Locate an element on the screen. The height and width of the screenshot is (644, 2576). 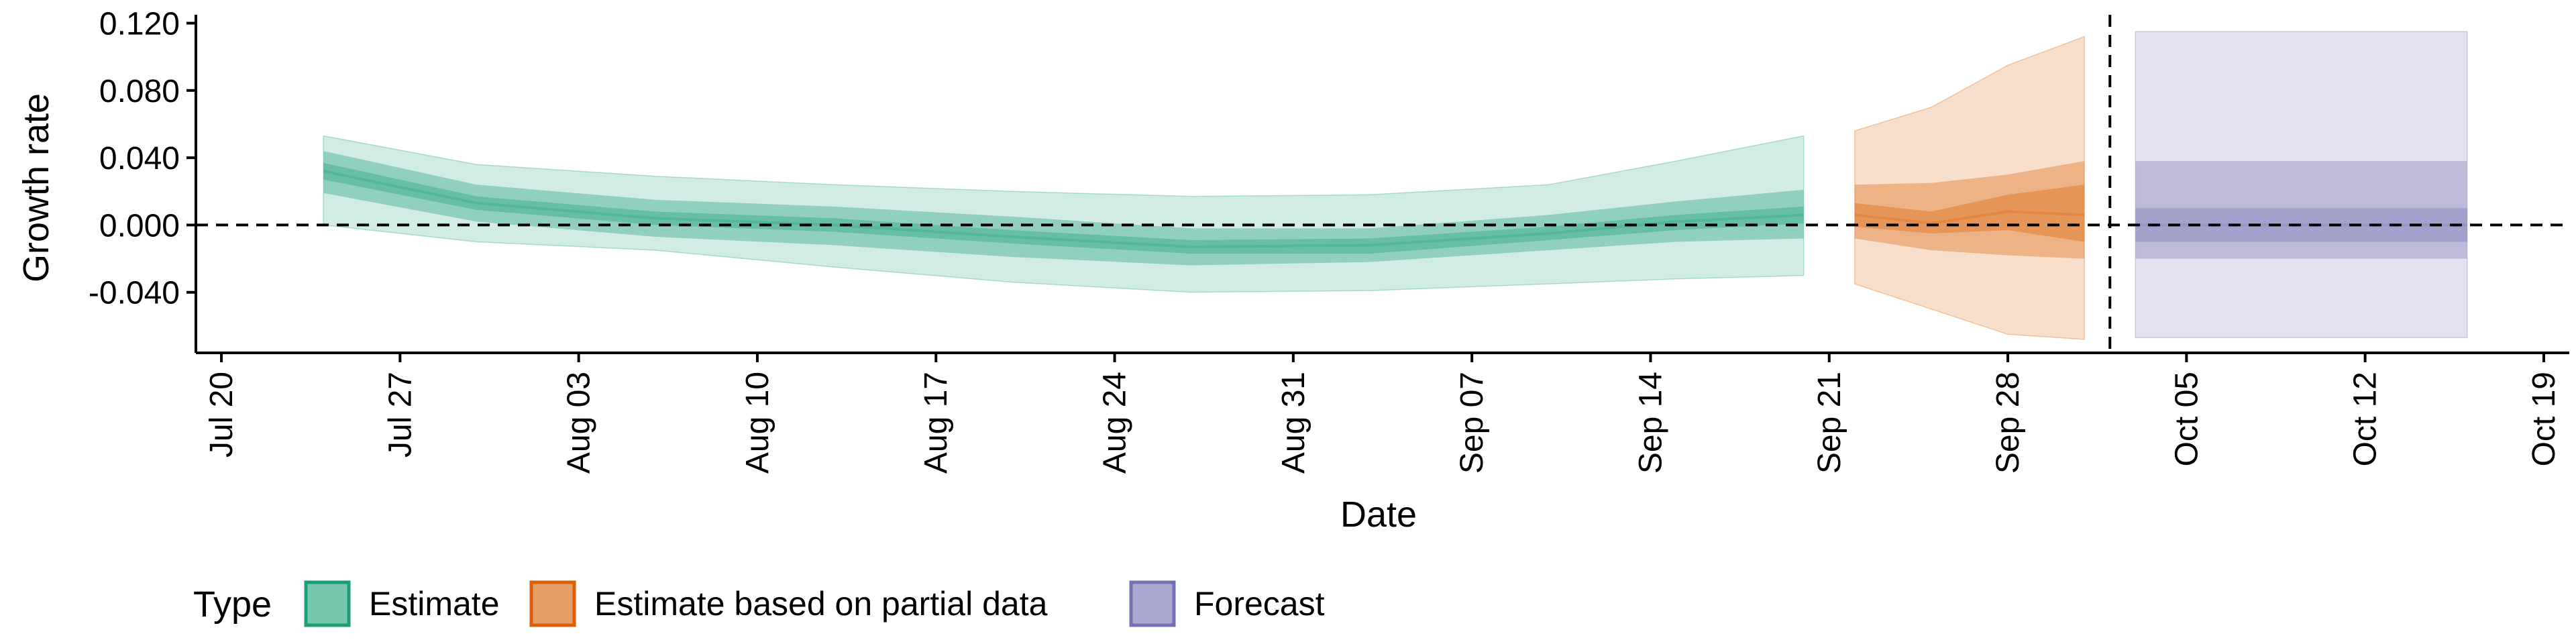
legend-title: Type is located at coordinates (232, 604).